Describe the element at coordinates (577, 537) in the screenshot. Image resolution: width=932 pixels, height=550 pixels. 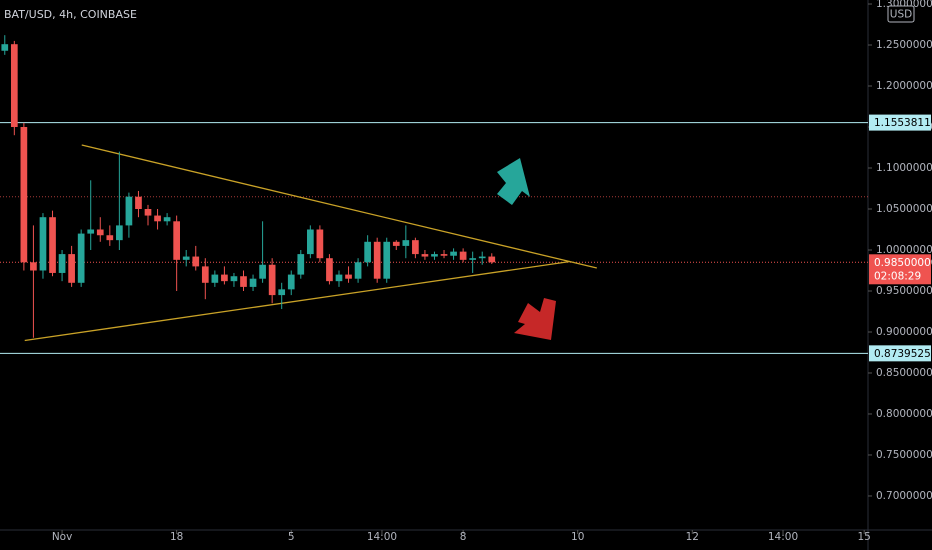
I see `x-tick-label: 10` at that location.